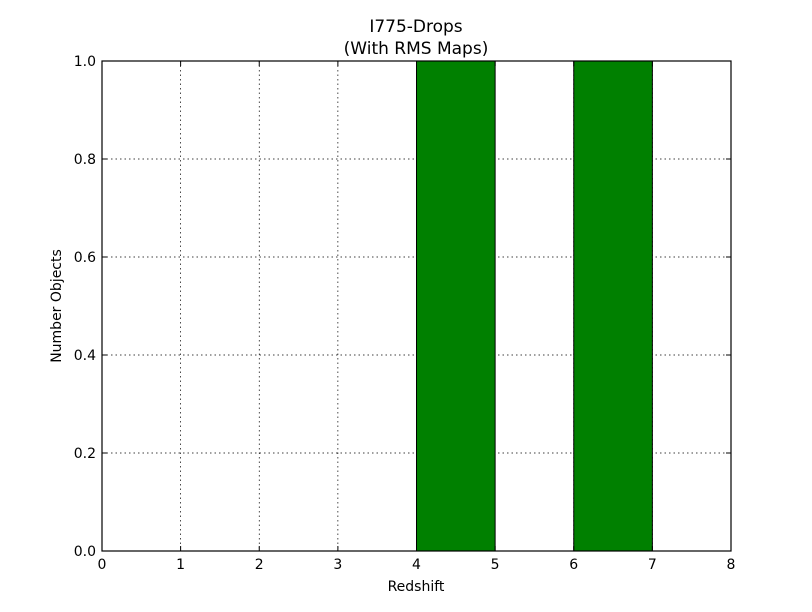  What do you see at coordinates (416, 49) in the screenshot?
I see `chart-subtitle: (With RMS Maps)` at bounding box center [416, 49].